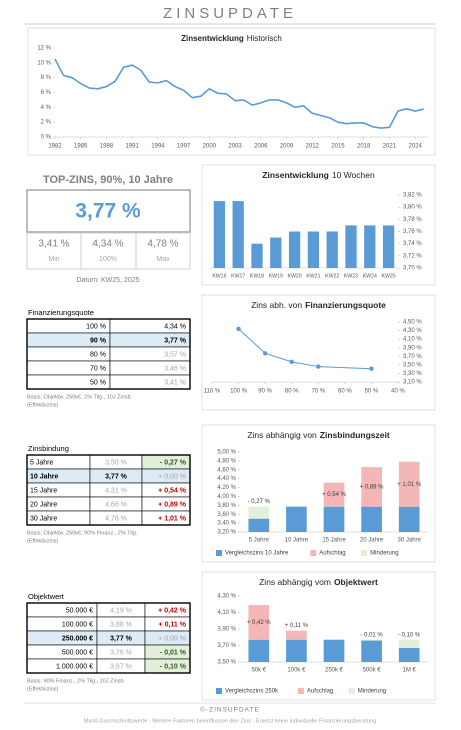  Describe the element at coordinates (297, 541) in the screenshot. I see `x-tick-label: 10 Jahre` at that location.